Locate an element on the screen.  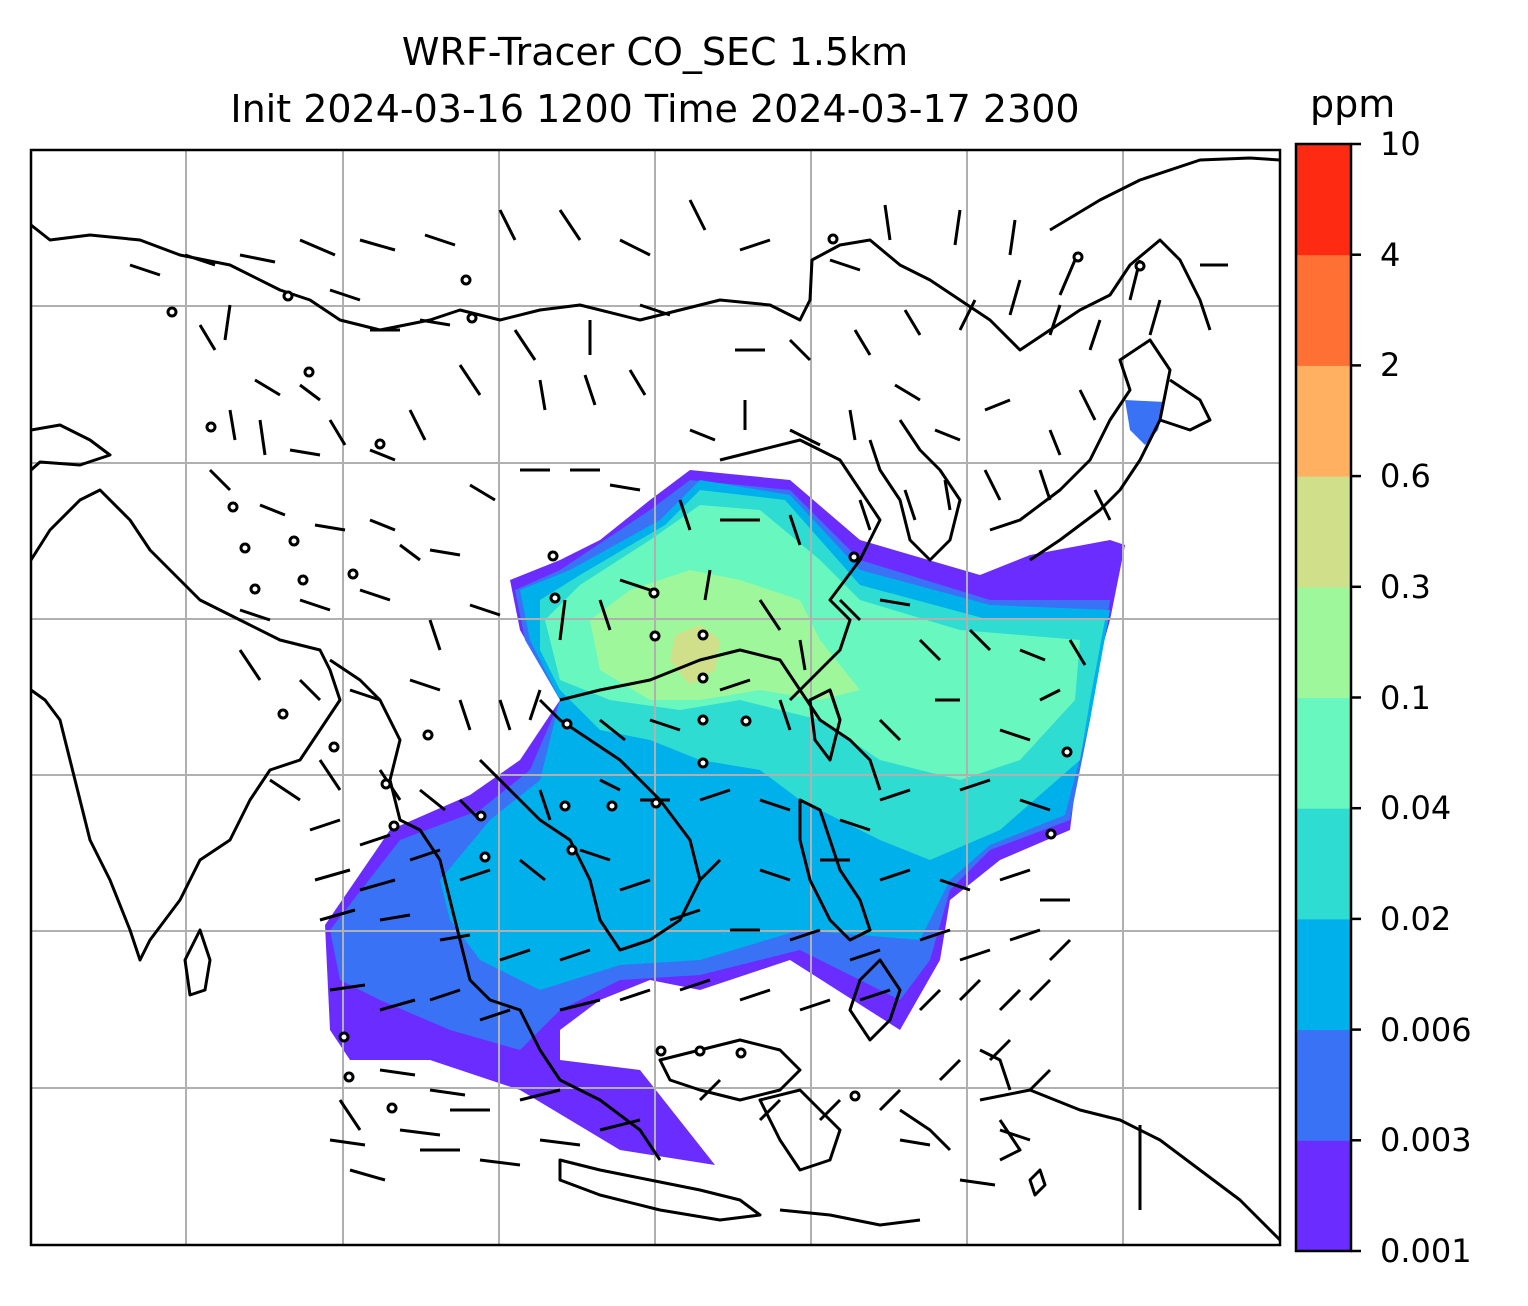
colorbar-tick-label: 0.6 is located at coordinates (1405, 476).